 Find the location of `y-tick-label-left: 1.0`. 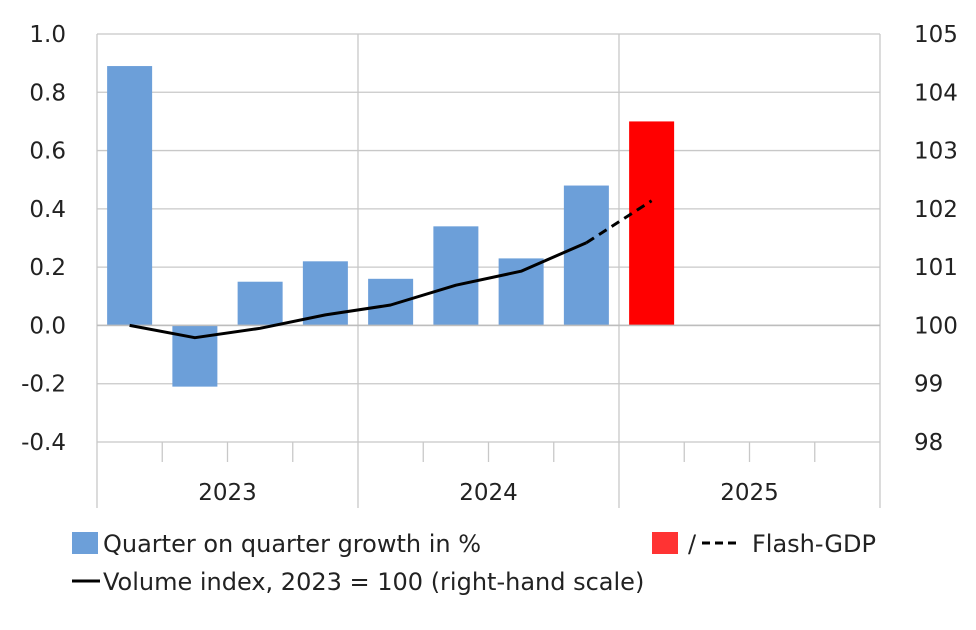

y-tick-label-left: 1.0 is located at coordinates (47, 35).